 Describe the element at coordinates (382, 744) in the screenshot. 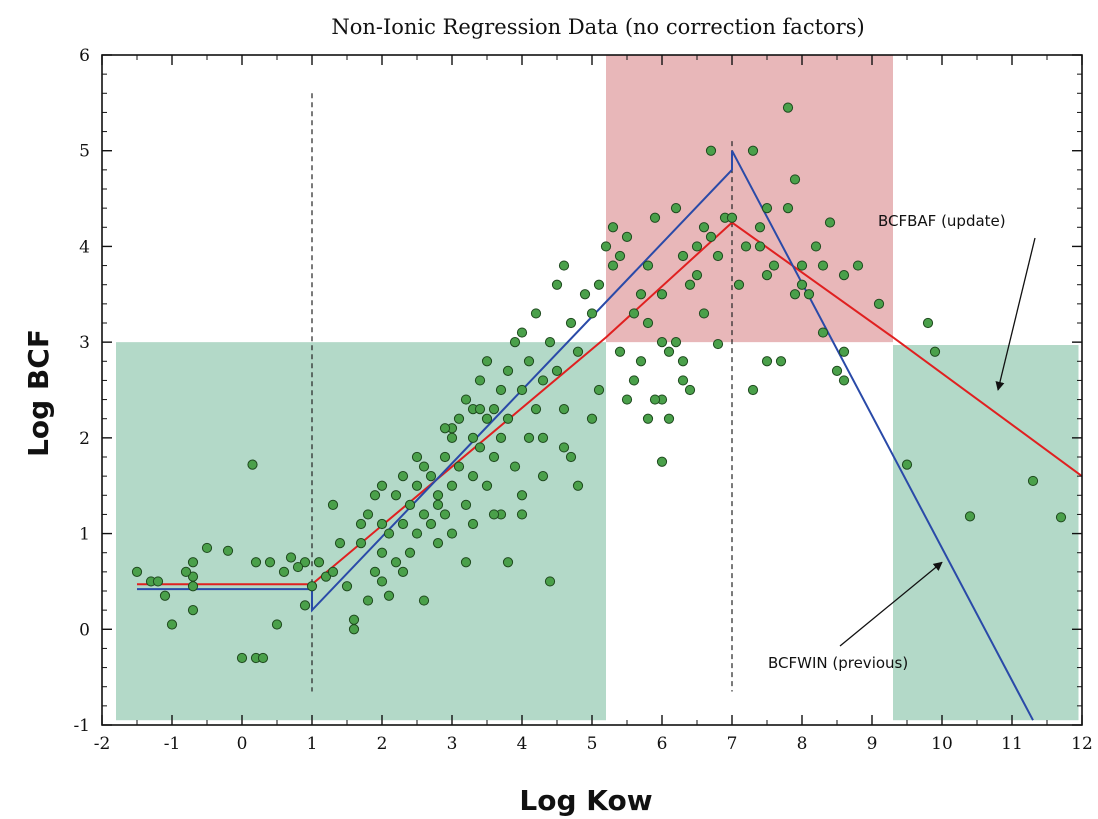

I see `x-tick-label: 2` at that location.